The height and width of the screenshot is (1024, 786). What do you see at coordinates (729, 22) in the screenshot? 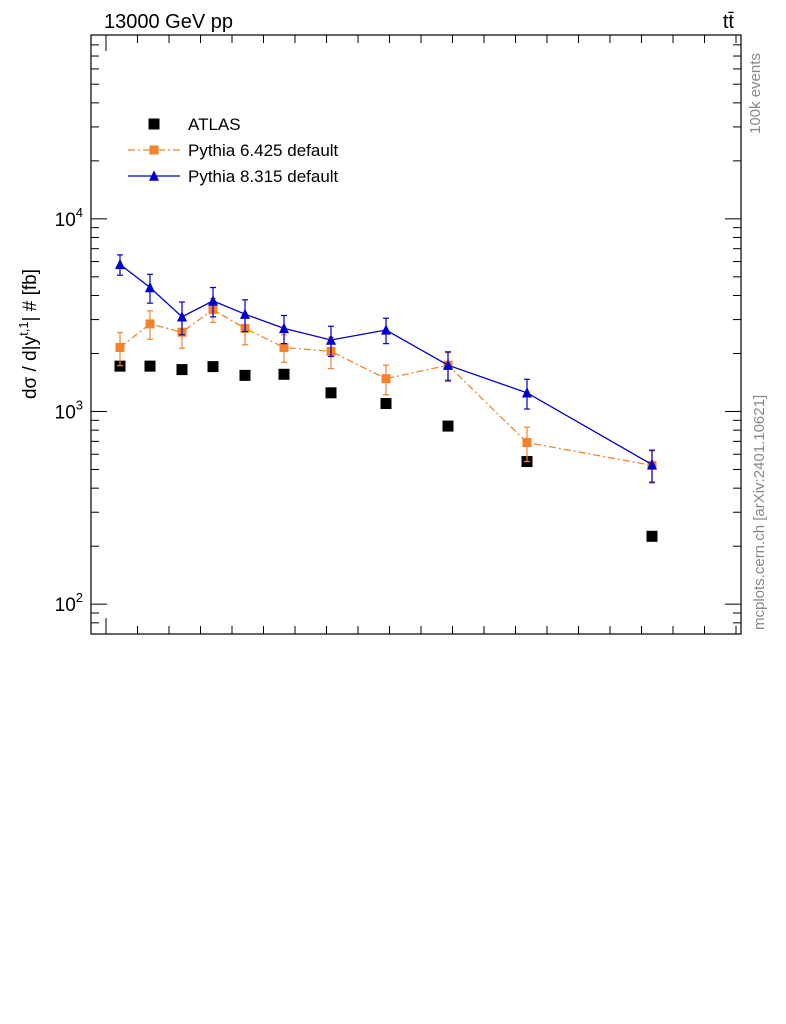
I see `process-label: tt̄` at bounding box center [729, 22].